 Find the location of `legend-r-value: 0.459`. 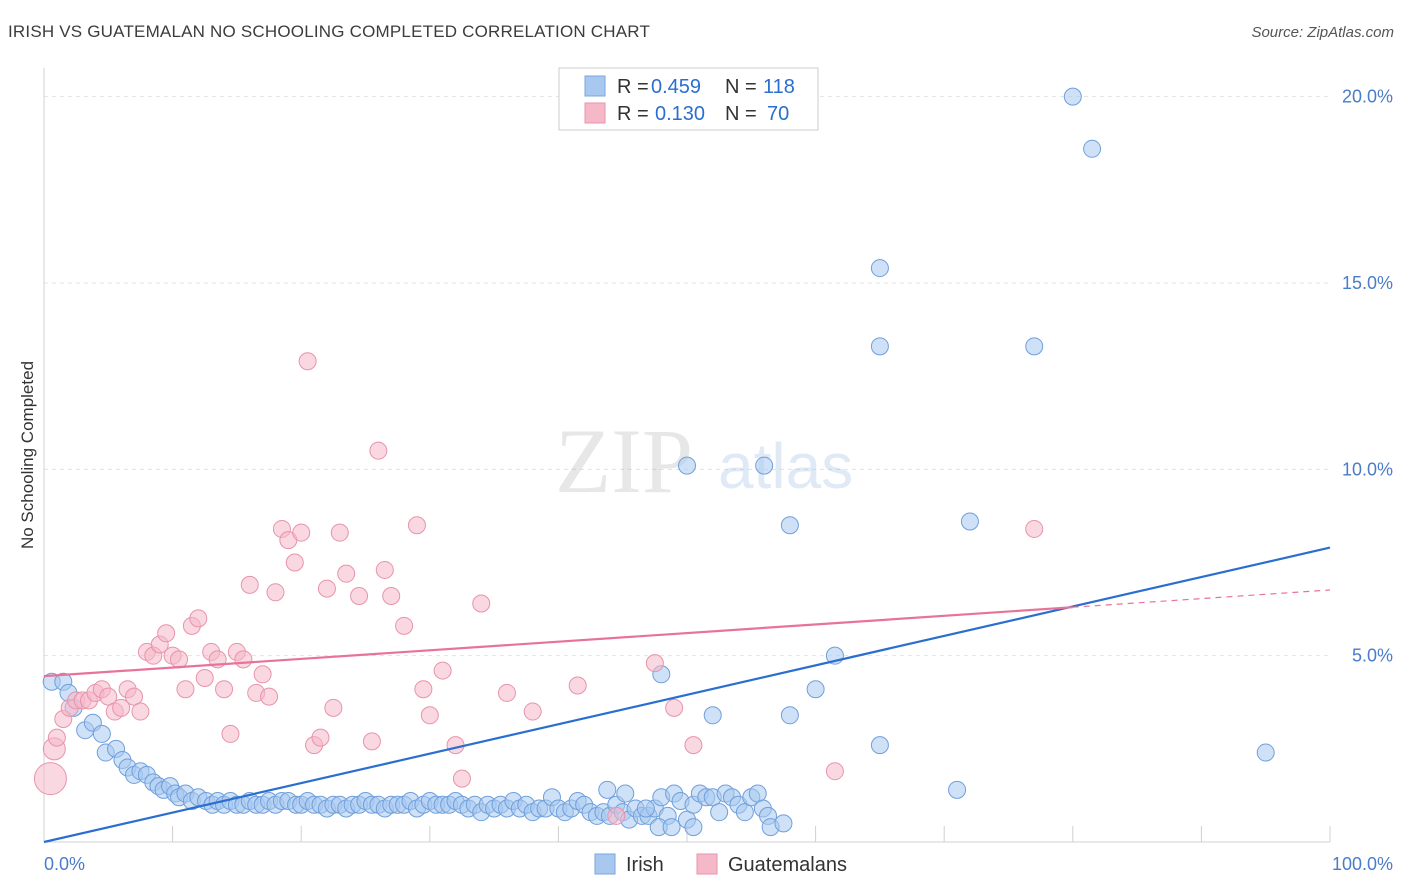

legend-r-value: 0.459 is located at coordinates (676, 87).